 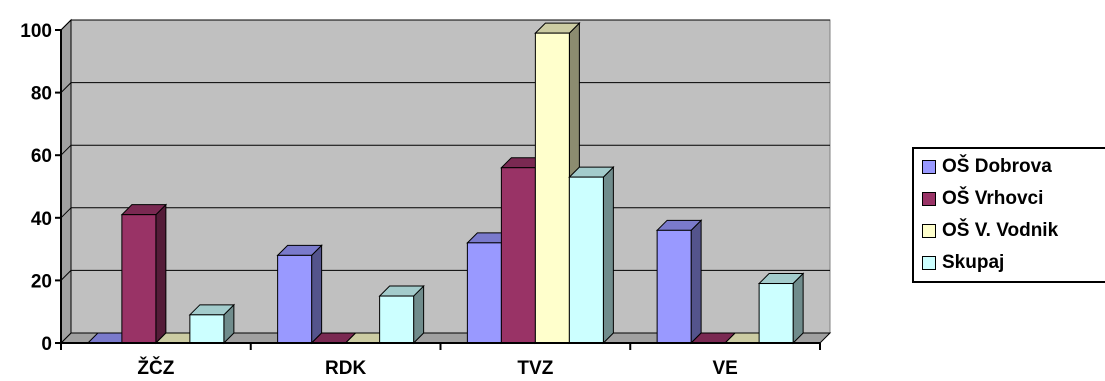 What do you see at coordinates (66, 181) in the screenshot?
I see `plot-area-side-wall` at bounding box center [66, 181].